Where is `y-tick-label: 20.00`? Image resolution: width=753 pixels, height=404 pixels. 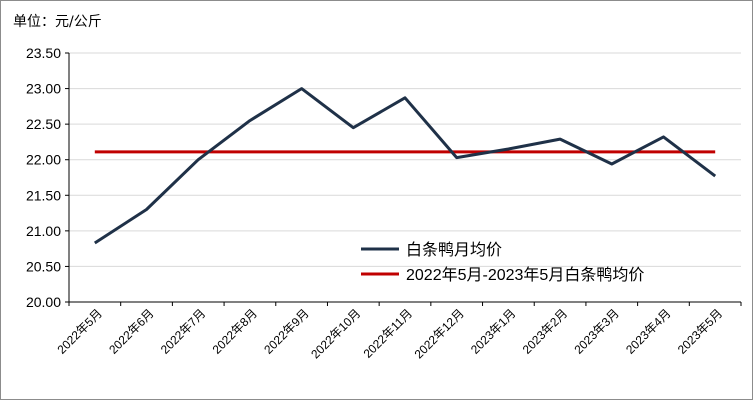
y-tick-label: 20.00 is located at coordinates (43, 302).